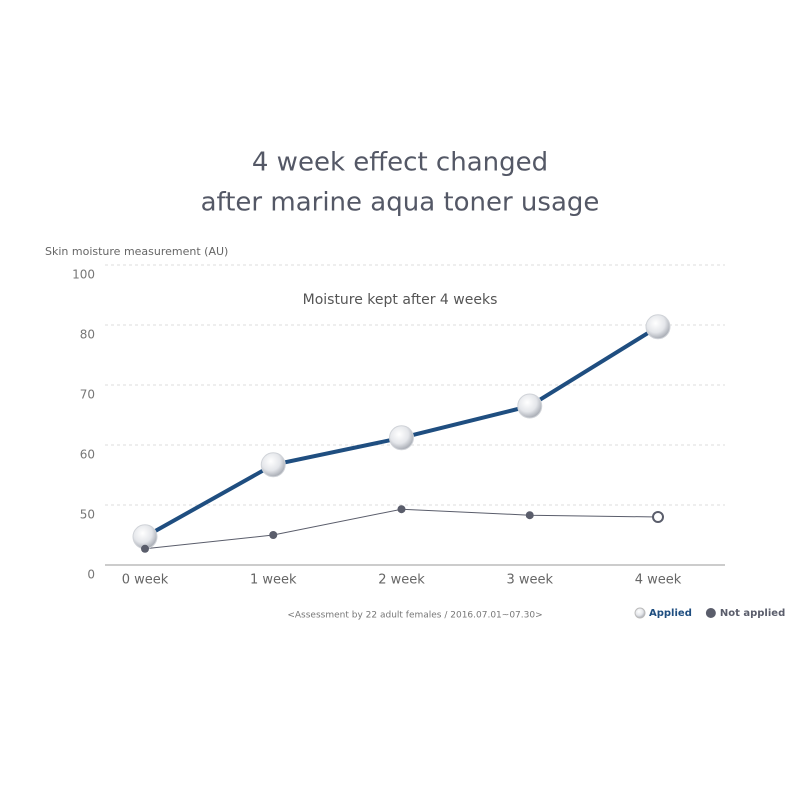 Image resolution: width=800 pixels, height=800 pixels. What do you see at coordinates (87, 455) in the screenshot?
I see `y-tick-label: 60` at bounding box center [87, 455].